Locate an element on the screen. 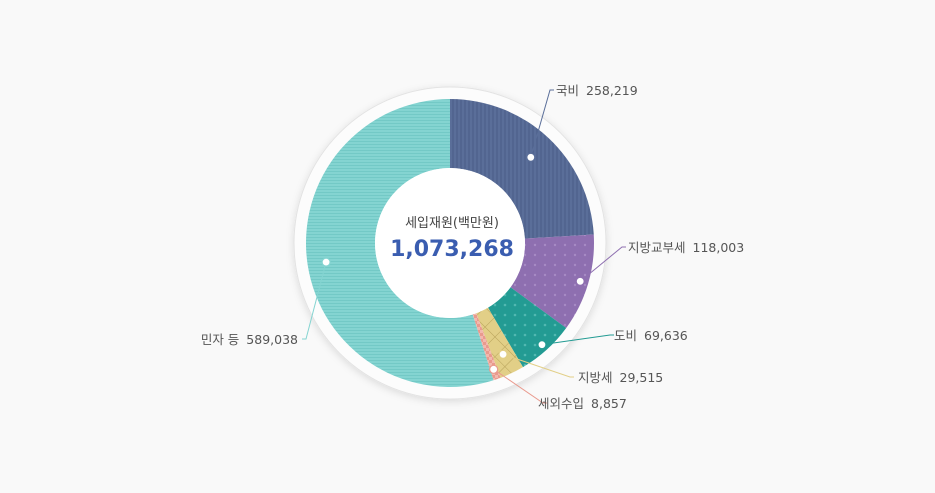 The image size is (935, 493). donut-hole is located at coordinates (450, 243).